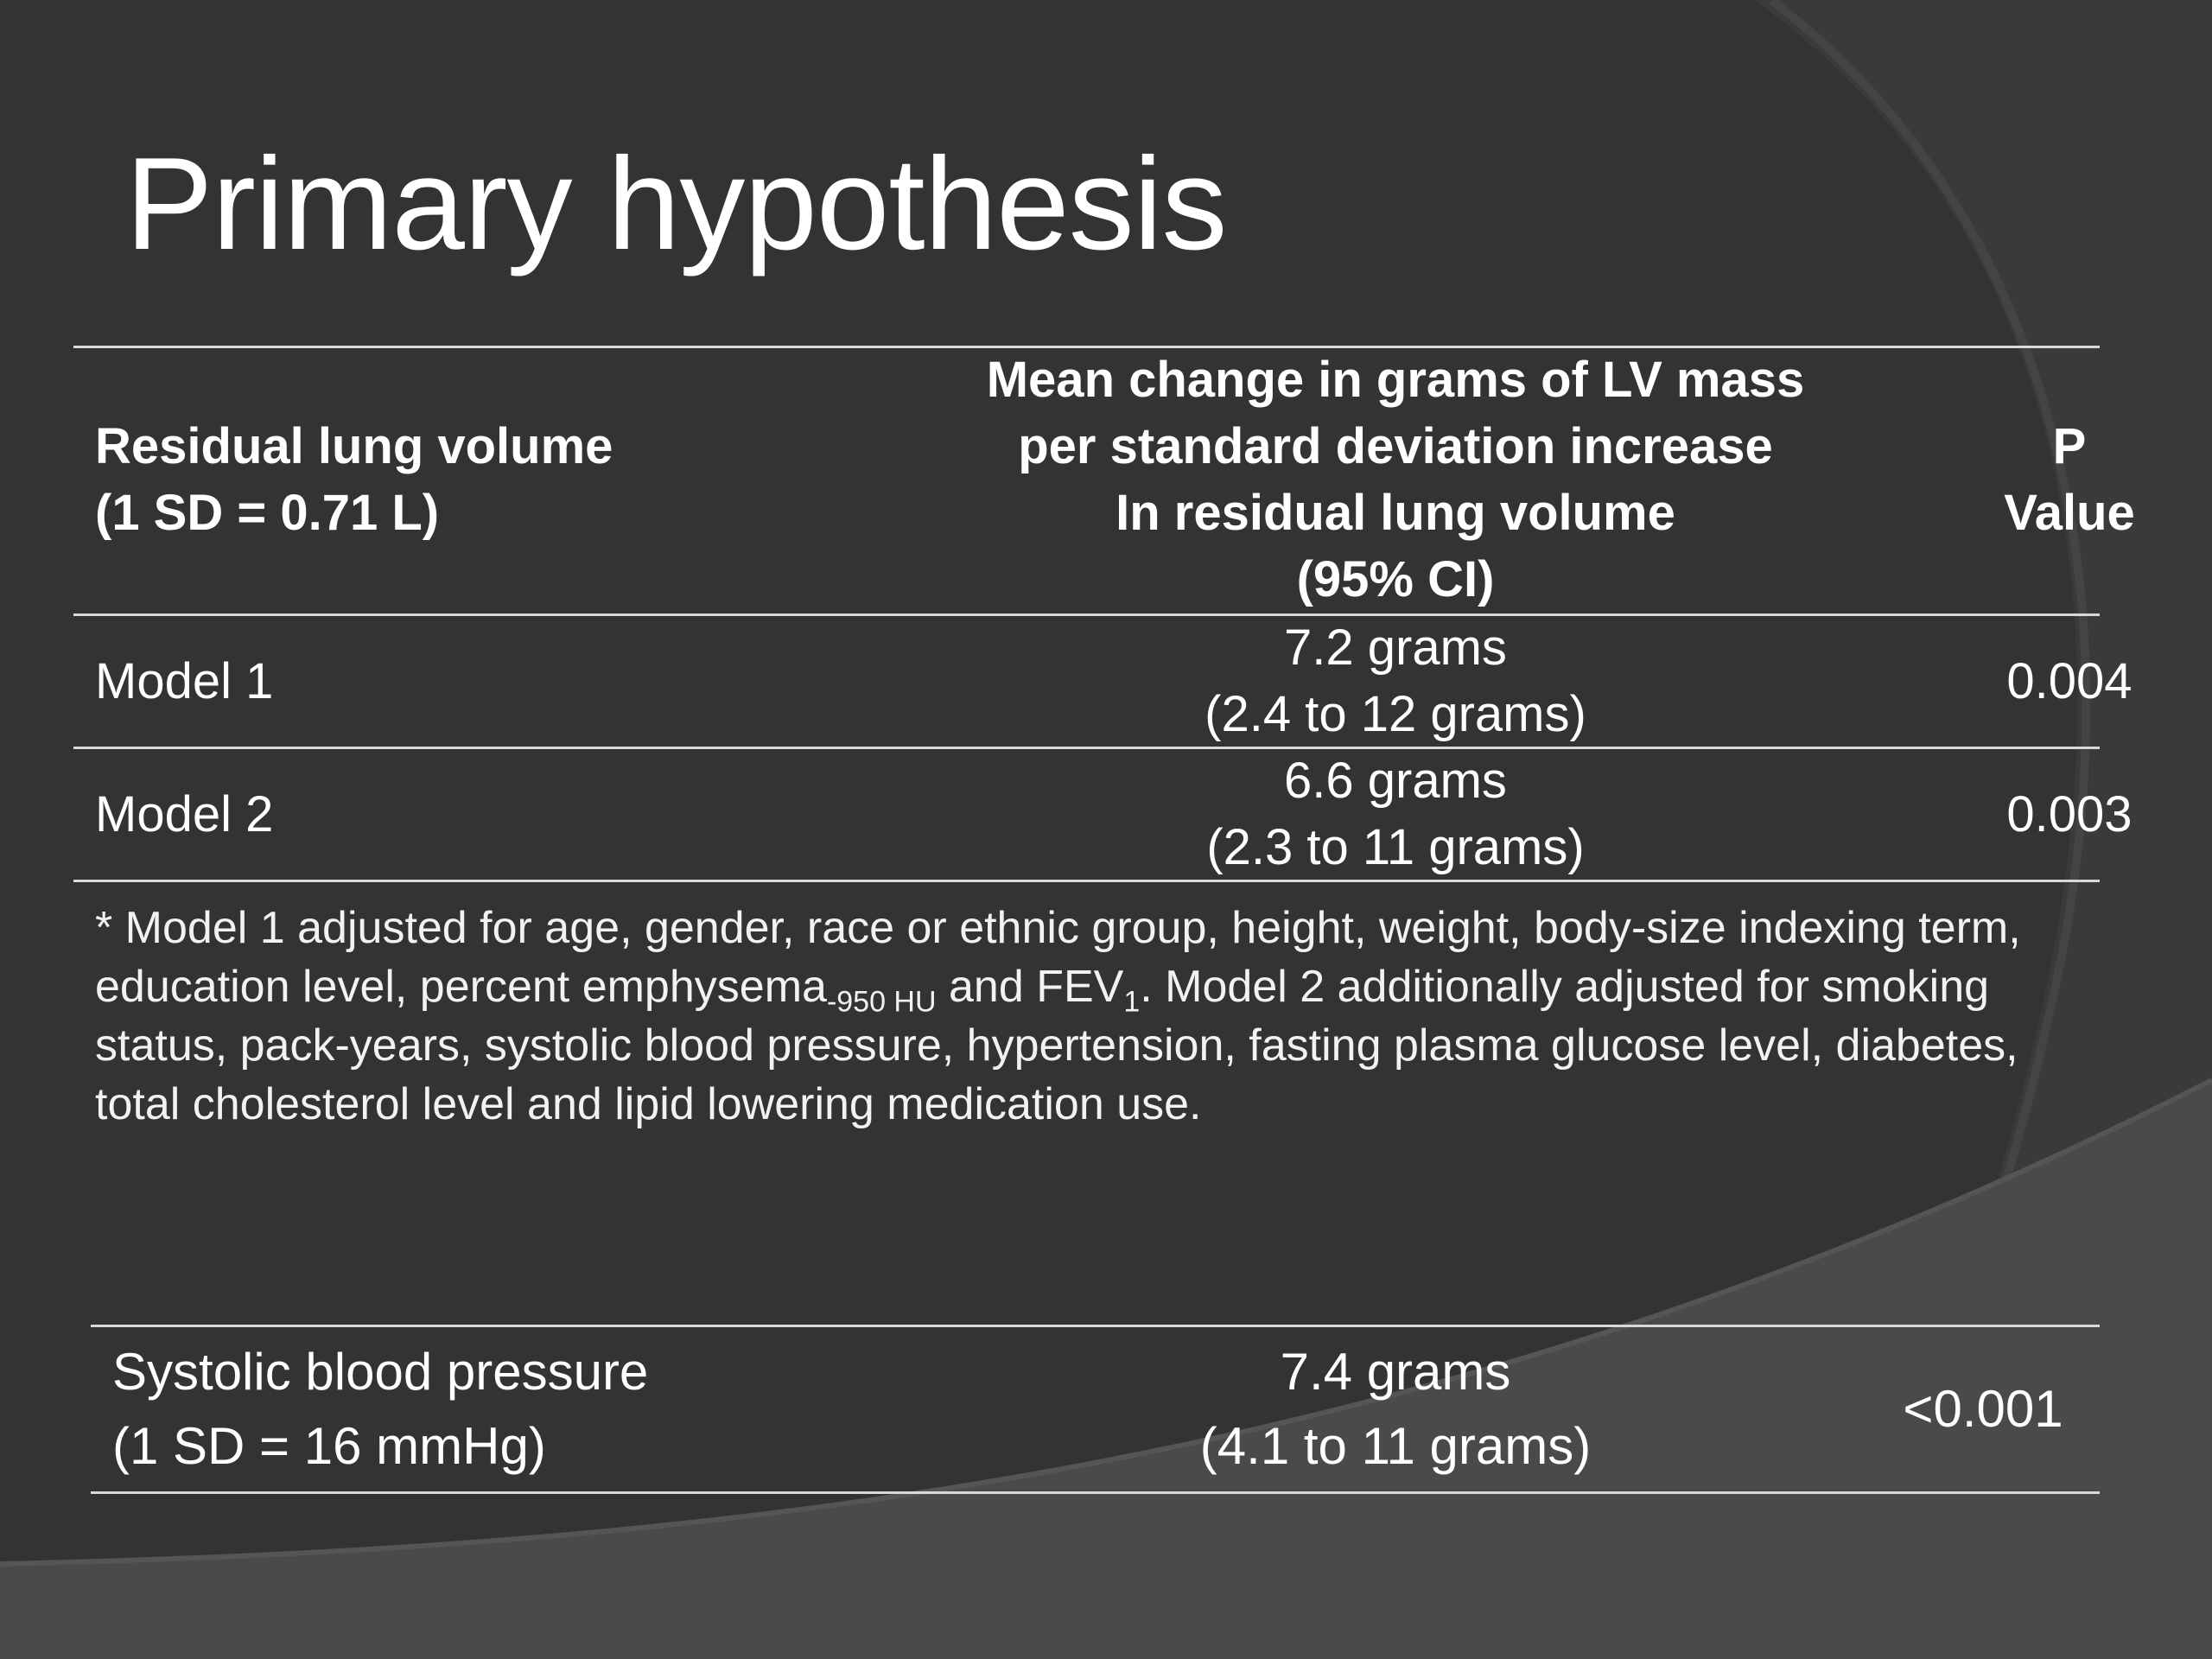 Image resolution: width=2212 pixels, height=1659 pixels. What do you see at coordinates (329, 1445) in the screenshot?
I see `bp-label-line2: (1 SD = 16 mmHg)` at bounding box center [329, 1445].